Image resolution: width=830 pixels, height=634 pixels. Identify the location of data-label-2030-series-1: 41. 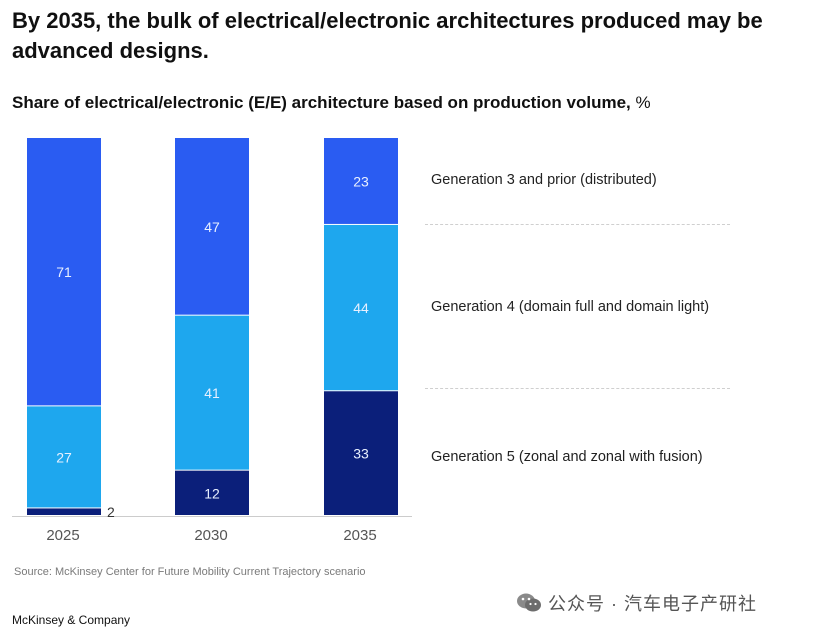
(212, 393).